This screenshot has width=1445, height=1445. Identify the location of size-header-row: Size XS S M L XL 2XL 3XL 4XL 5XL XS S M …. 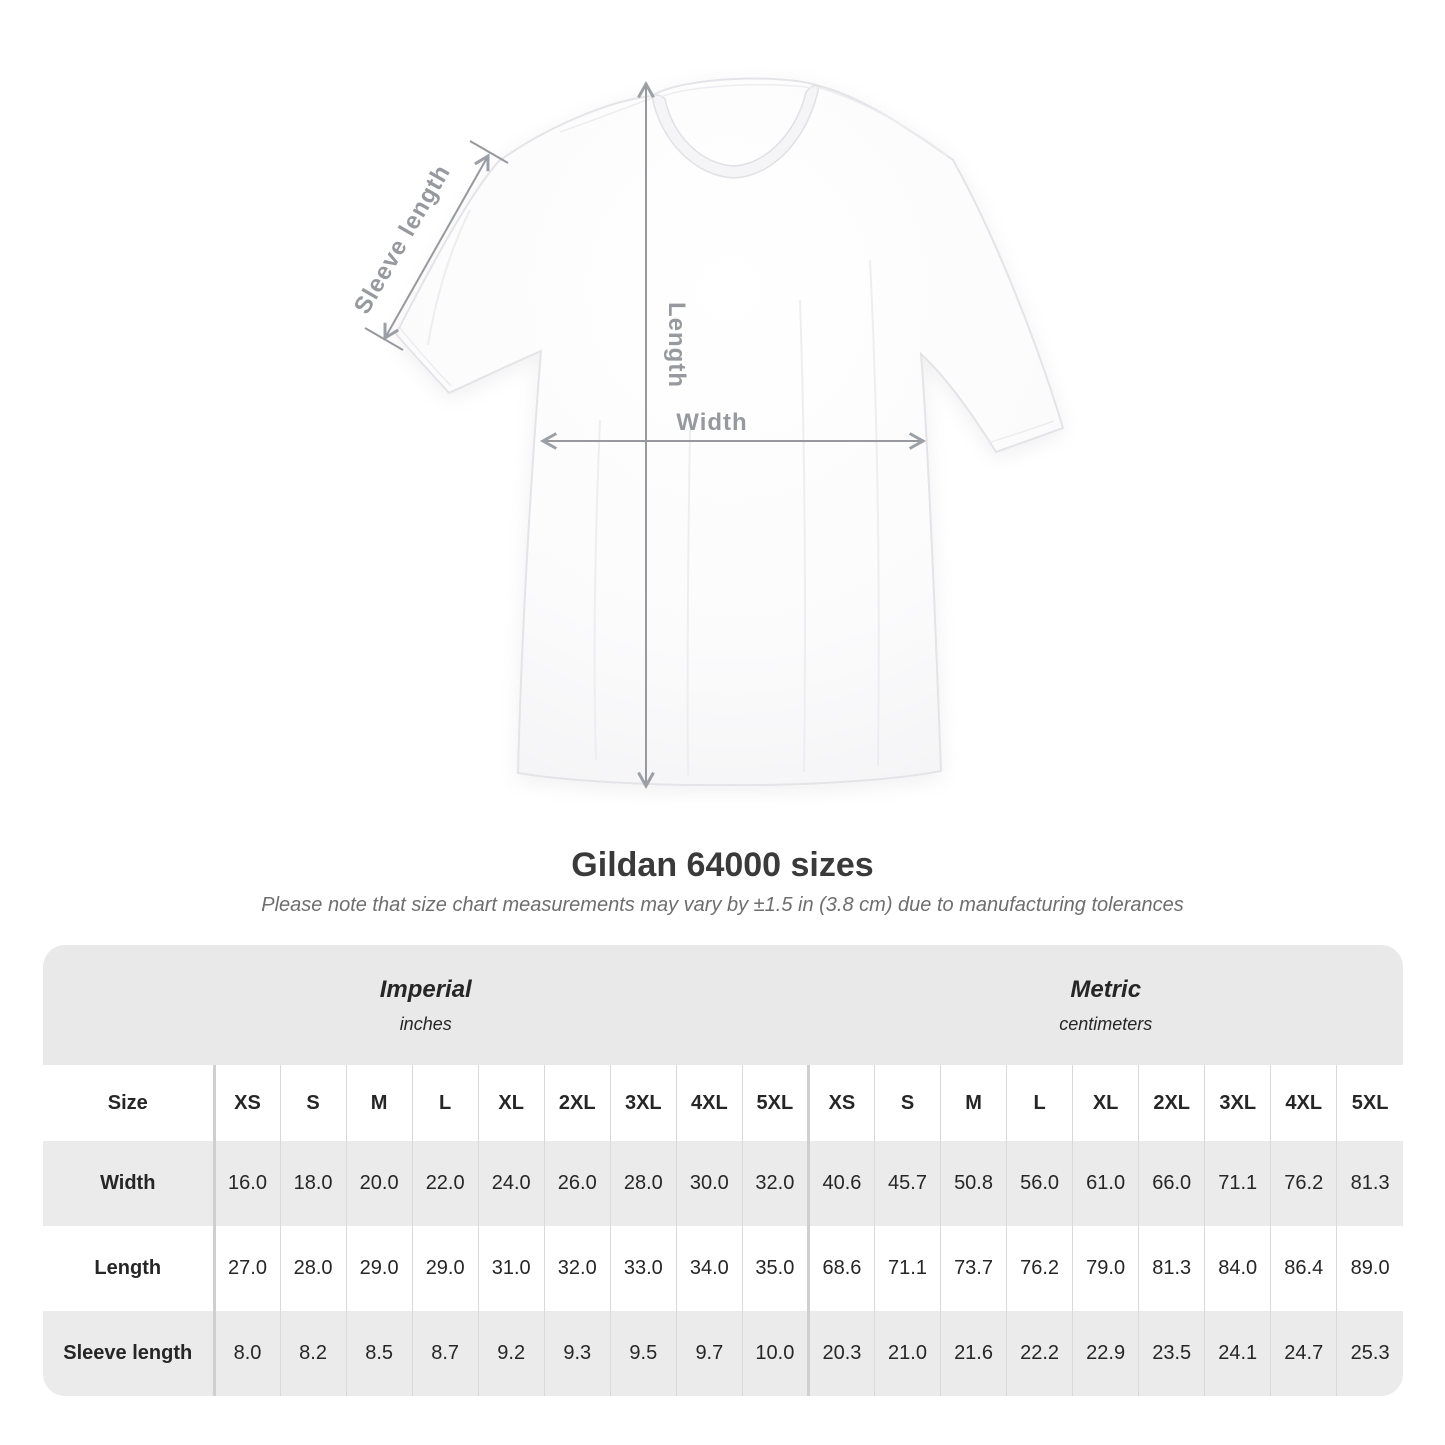
(723, 1103).